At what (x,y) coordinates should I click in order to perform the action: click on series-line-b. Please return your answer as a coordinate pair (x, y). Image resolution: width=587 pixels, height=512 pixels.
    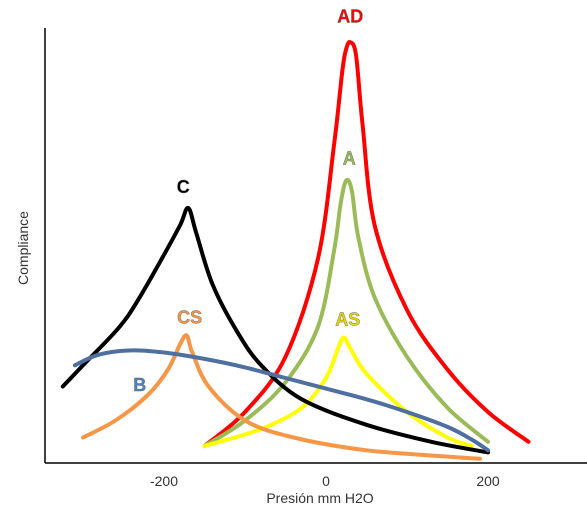
    Looking at the image, I should click on (281, 400).